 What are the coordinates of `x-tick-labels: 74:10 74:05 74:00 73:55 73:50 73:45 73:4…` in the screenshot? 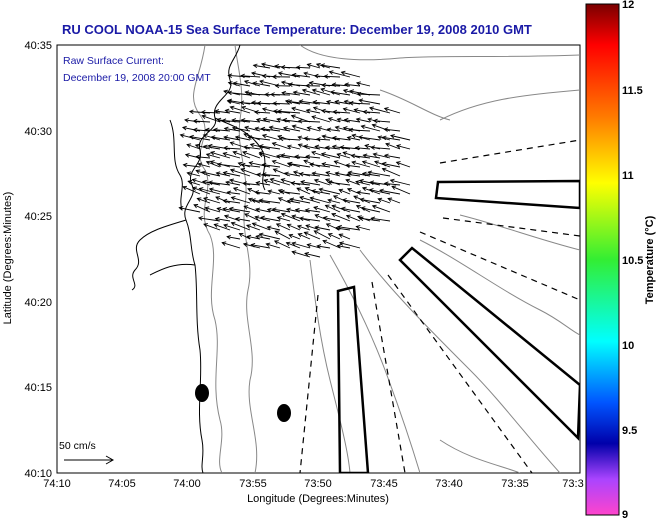 It's located at (313, 484).